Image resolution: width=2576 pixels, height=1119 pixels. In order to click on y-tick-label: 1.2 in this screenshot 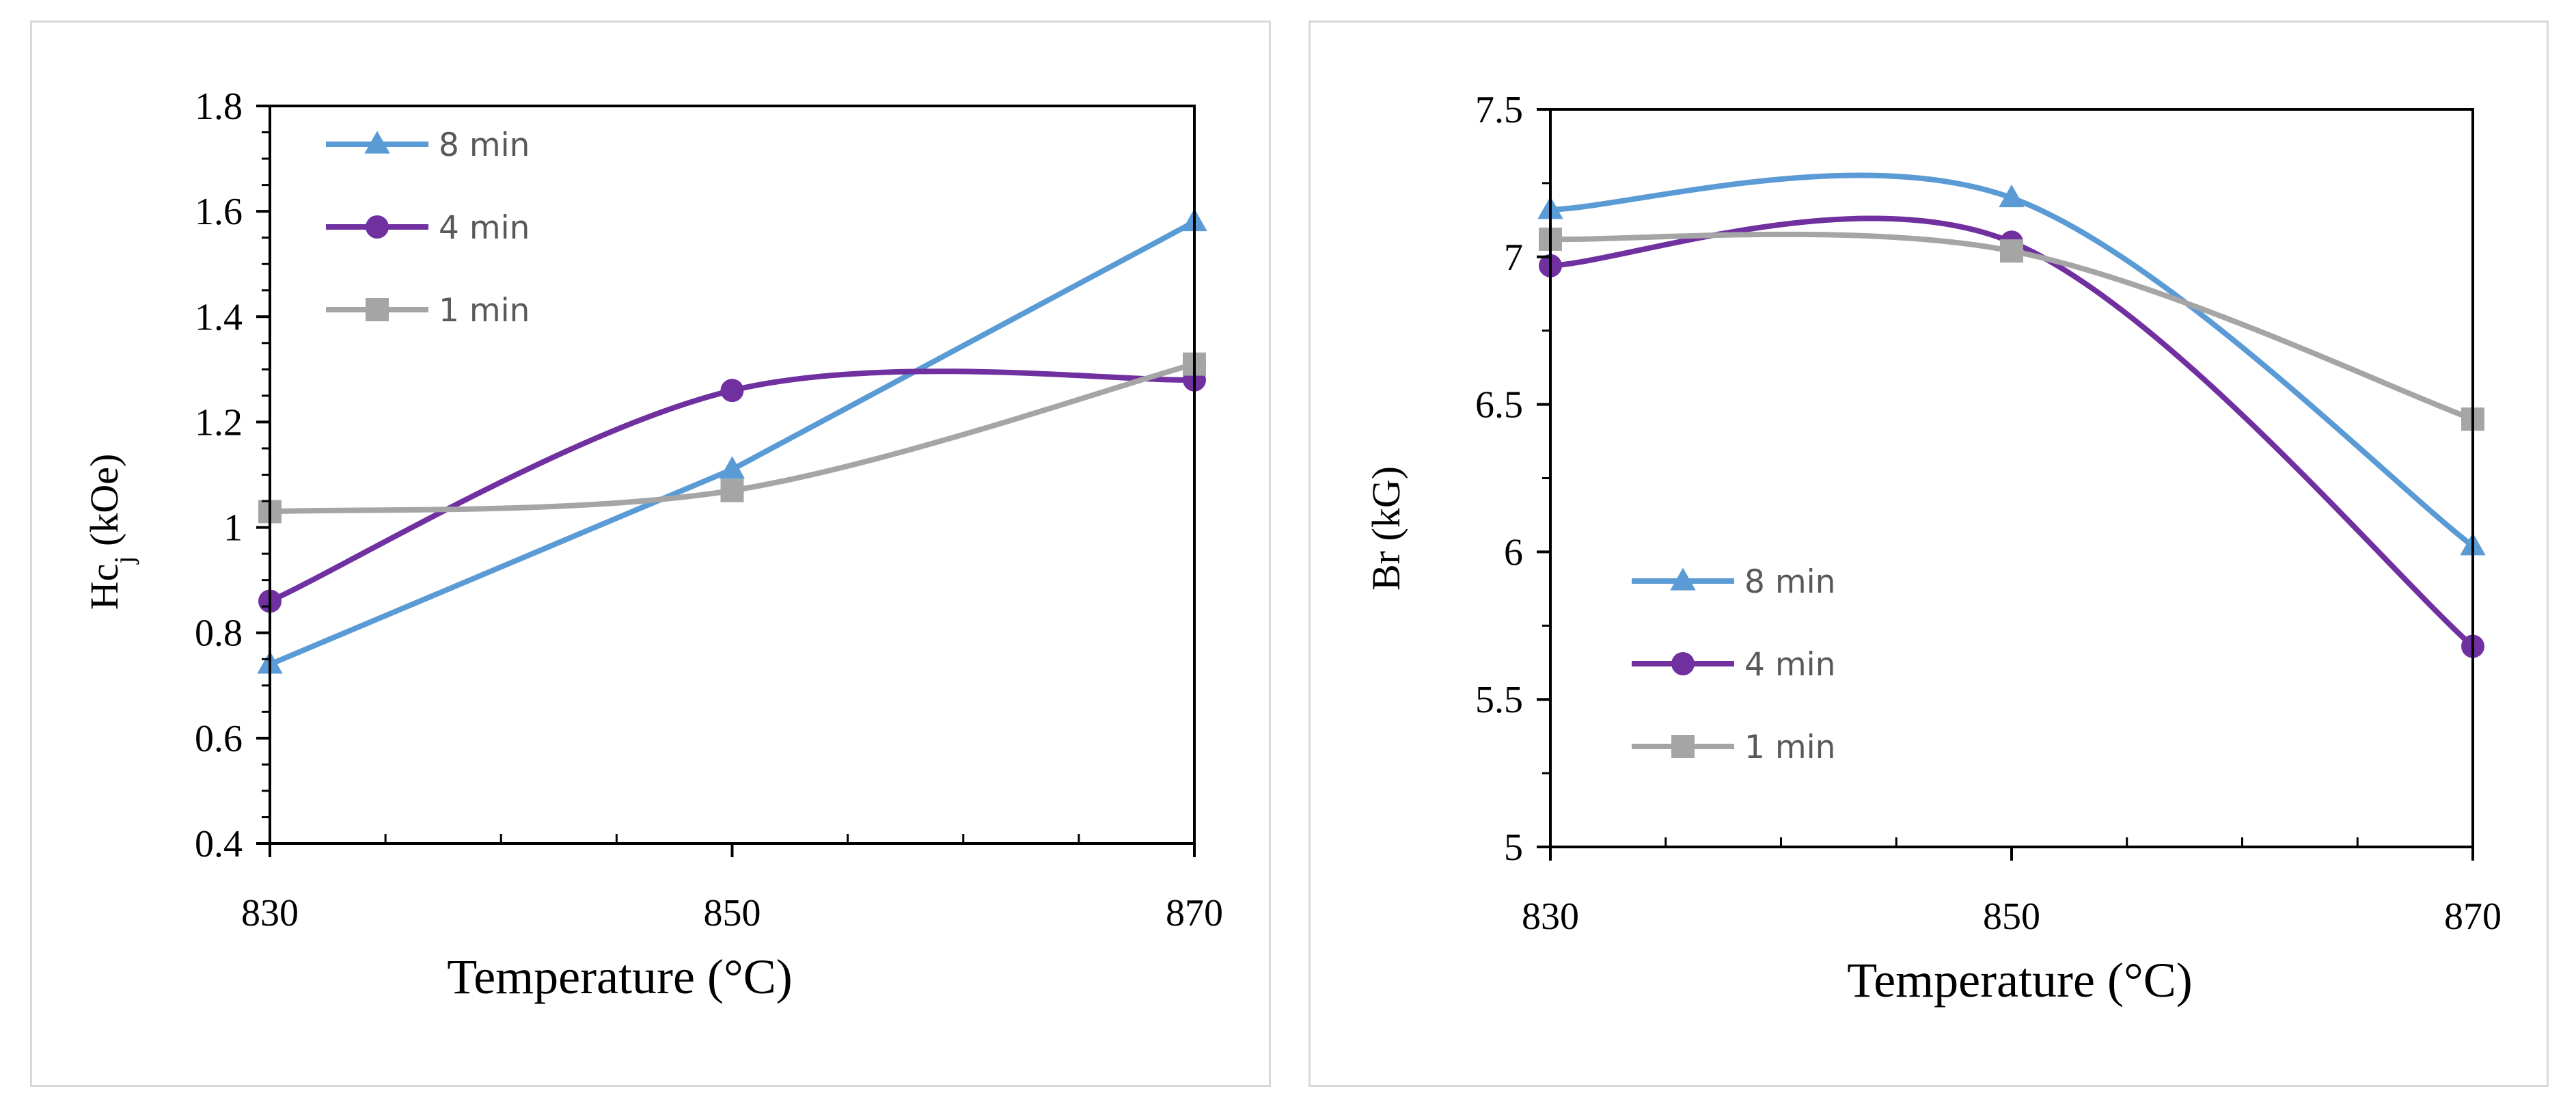, I will do `click(219, 422)`.